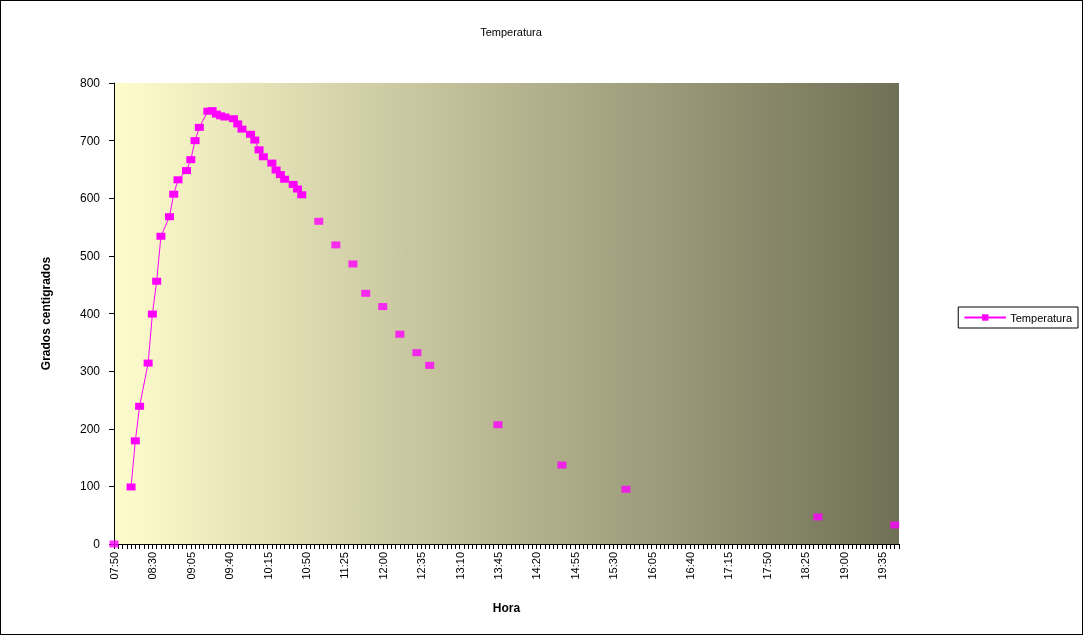  I want to click on y-tick-label: 200, so click(90, 428).